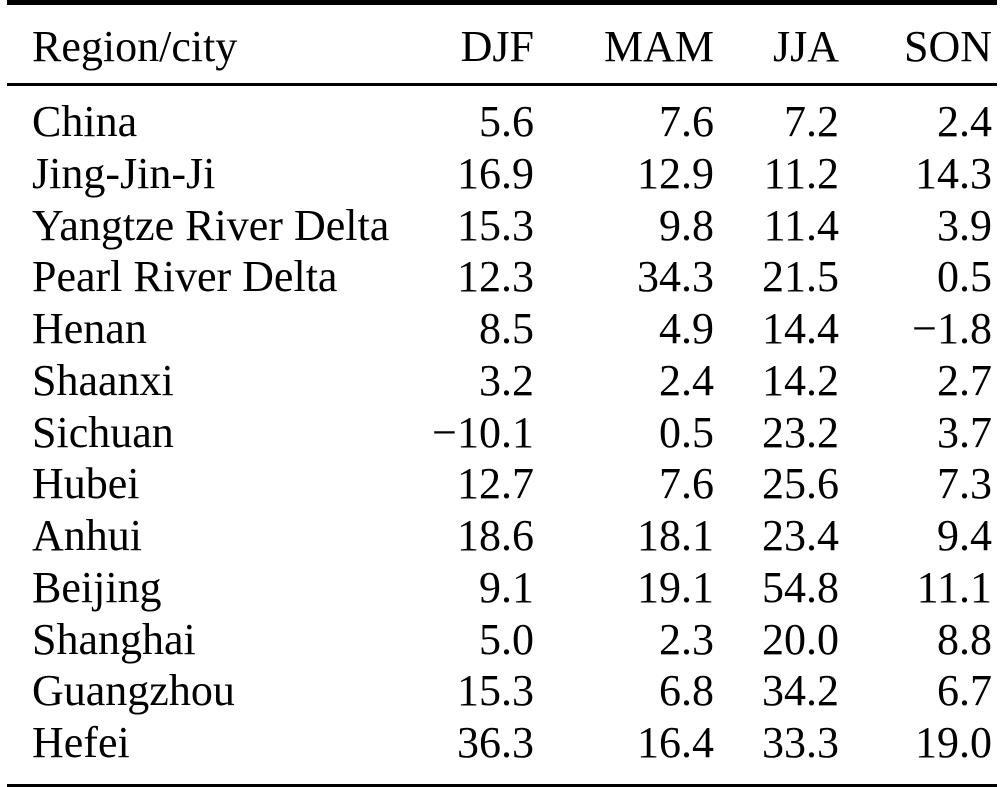 The width and height of the screenshot is (1004, 787). I want to click on region-cell: Henan, so click(89, 328).